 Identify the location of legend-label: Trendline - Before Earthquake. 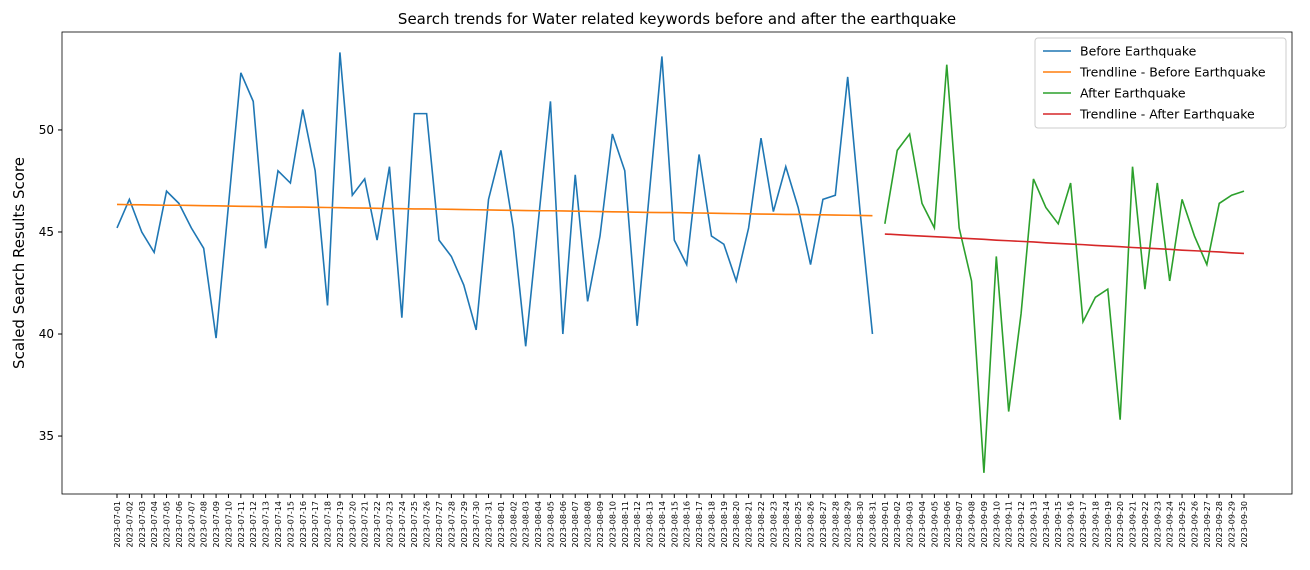
(1172, 72).